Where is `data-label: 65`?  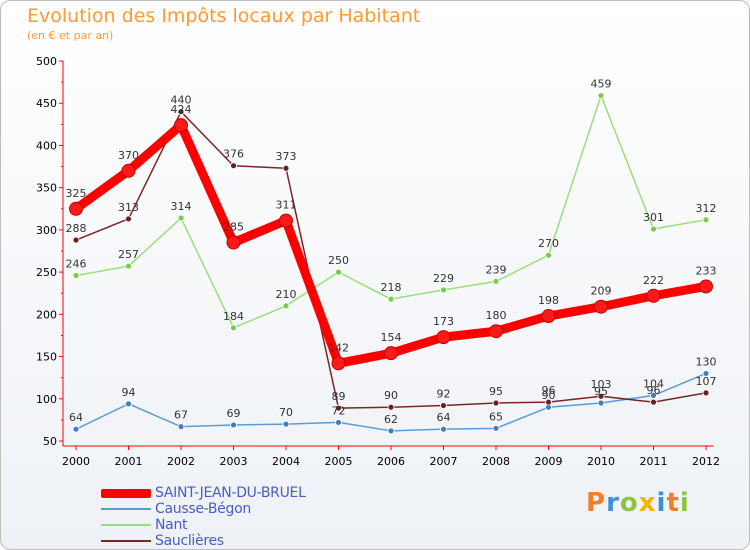 data-label: 65 is located at coordinates (496, 416).